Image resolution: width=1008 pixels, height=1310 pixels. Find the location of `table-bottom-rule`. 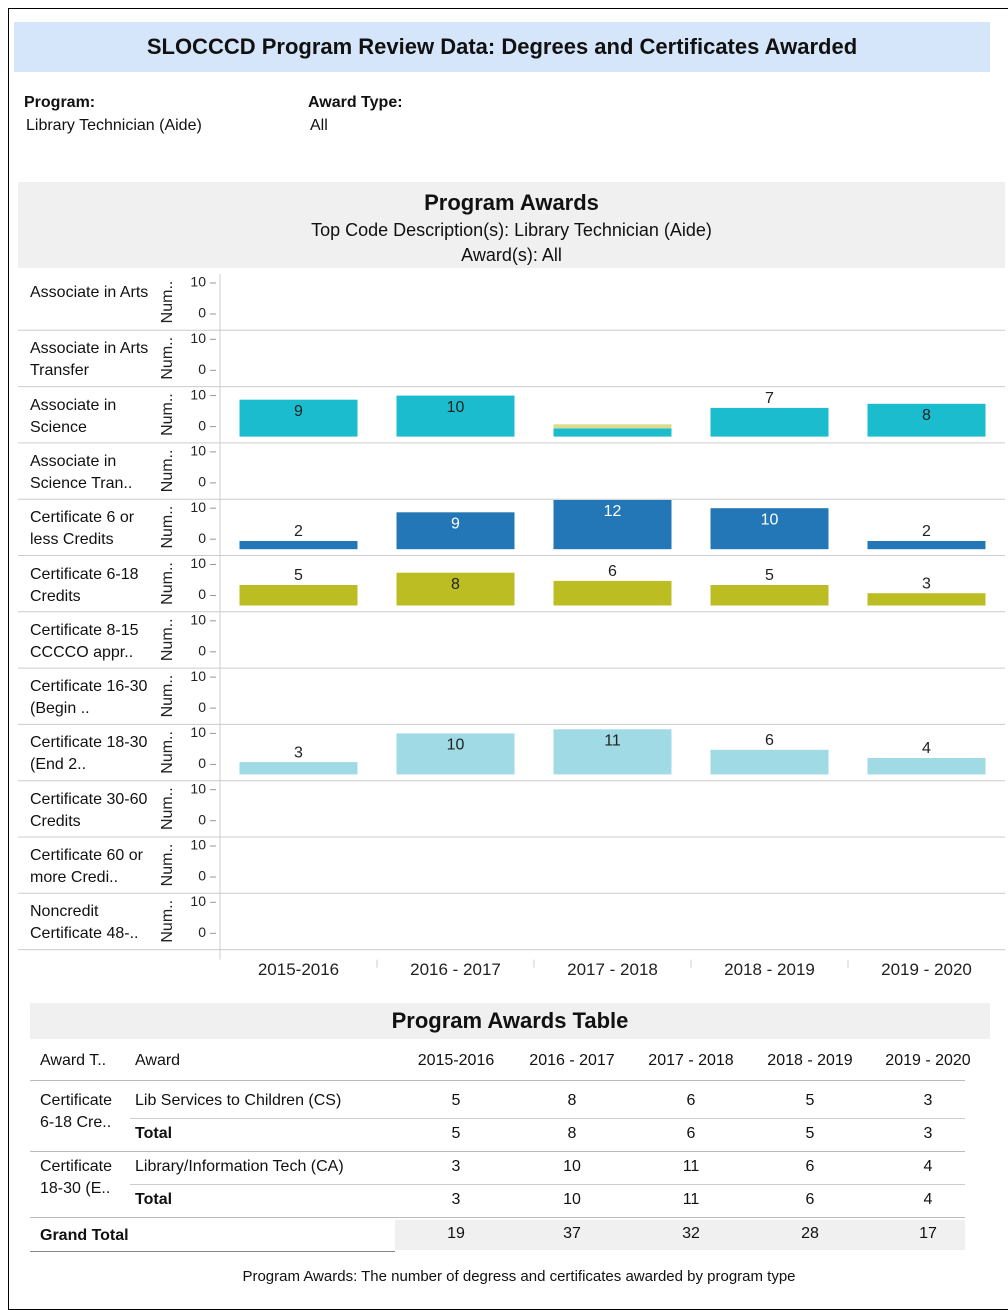

table-bottom-rule is located at coordinates (212, 1251).